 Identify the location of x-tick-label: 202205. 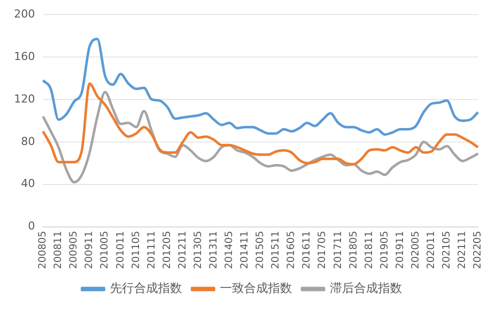
(478, 250).